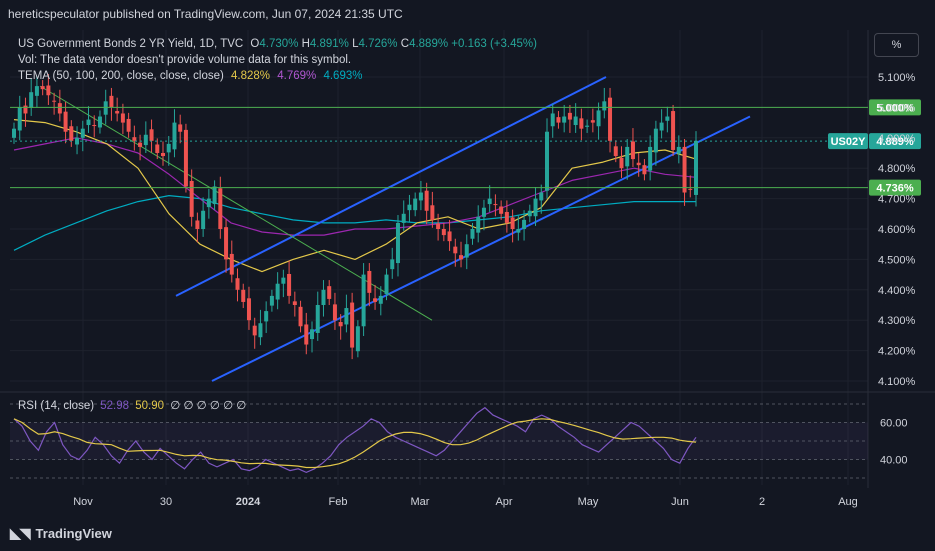  Describe the element at coordinates (897, 169) in the screenshot. I see `y-tick-label: 4.800%` at that location.